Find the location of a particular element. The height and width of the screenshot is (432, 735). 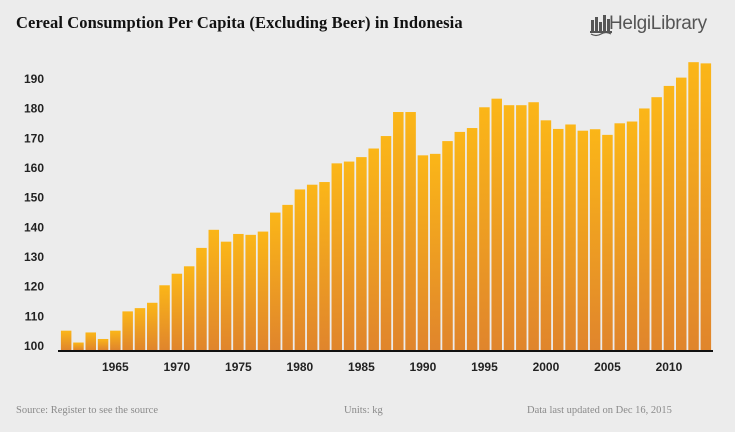

y-tick-label: 160 is located at coordinates (34, 168).